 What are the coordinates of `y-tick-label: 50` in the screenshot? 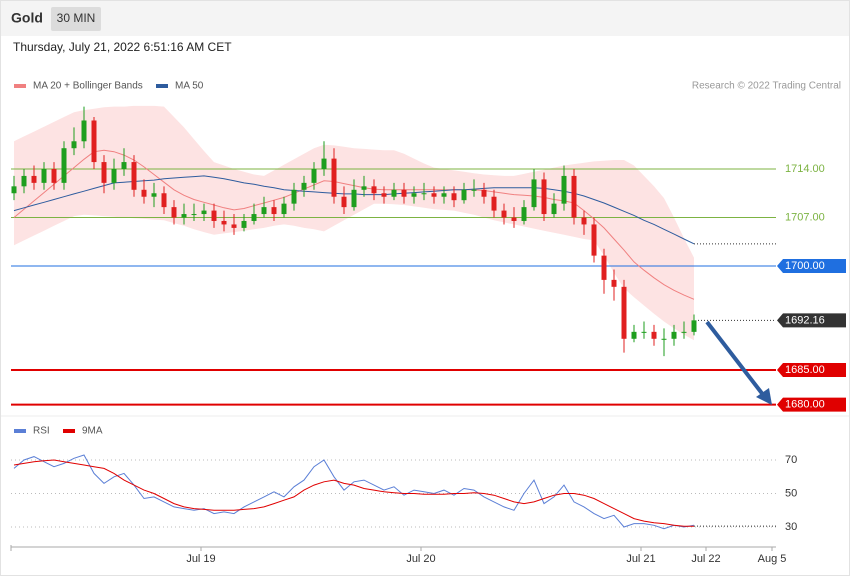 It's located at (791, 493).